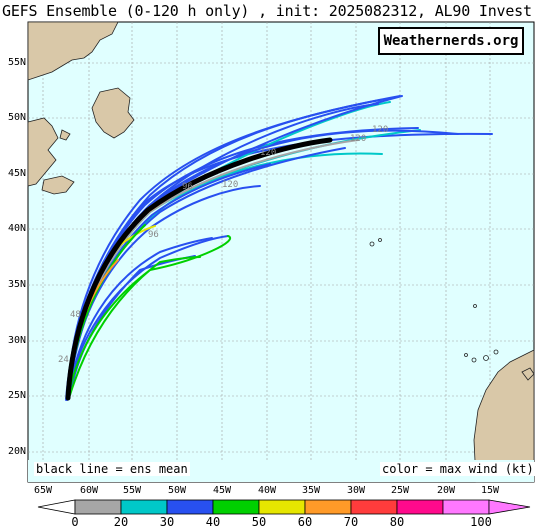 The image size is (539, 532). Describe the element at coordinates (112, 469) in the screenshot. I see `legend-mean-note: black line = ens mean` at that location.